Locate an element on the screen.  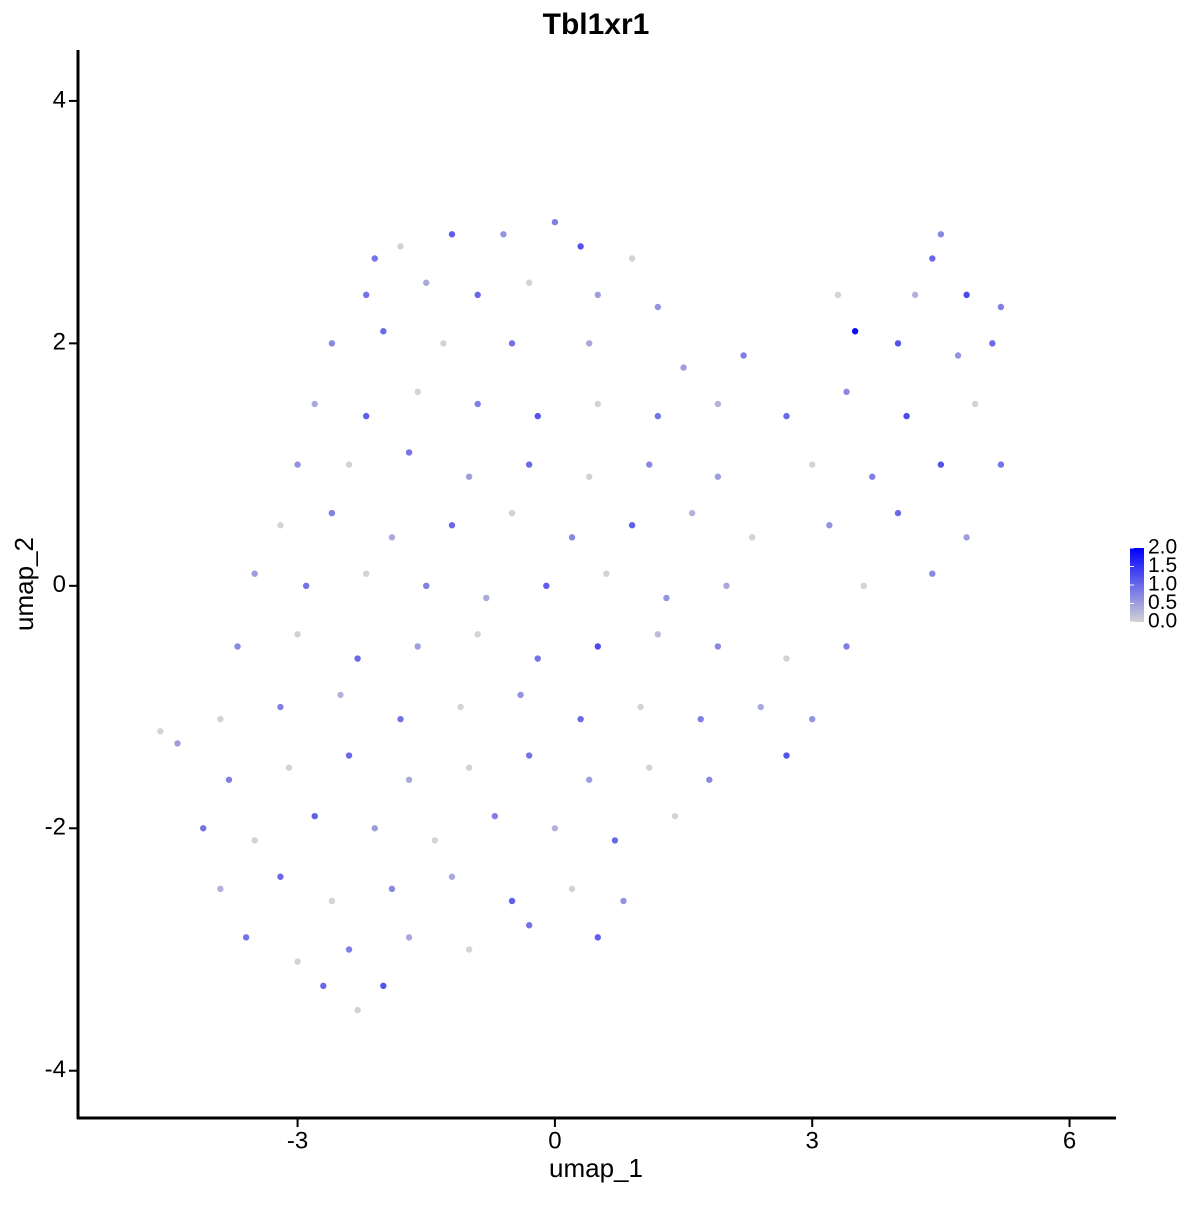
x-tick-label: 0 is located at coordinates (554, 1140).